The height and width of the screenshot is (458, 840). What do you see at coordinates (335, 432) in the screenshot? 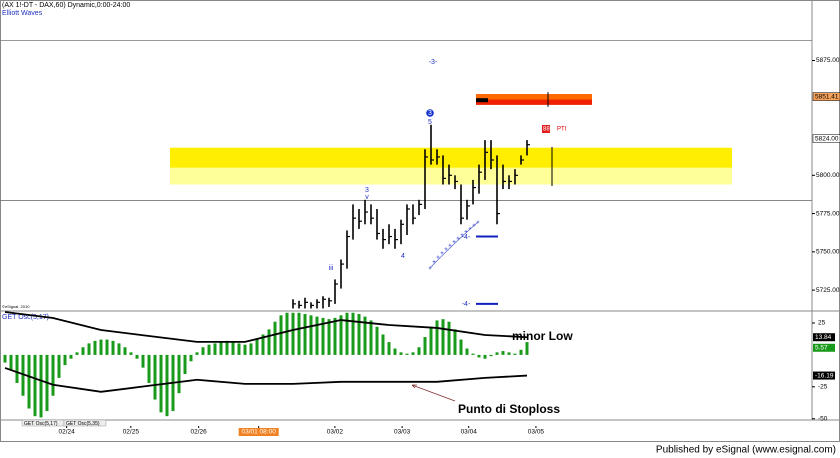
I see `x-tick-label: 03/02` at bounding box center [335, 432].